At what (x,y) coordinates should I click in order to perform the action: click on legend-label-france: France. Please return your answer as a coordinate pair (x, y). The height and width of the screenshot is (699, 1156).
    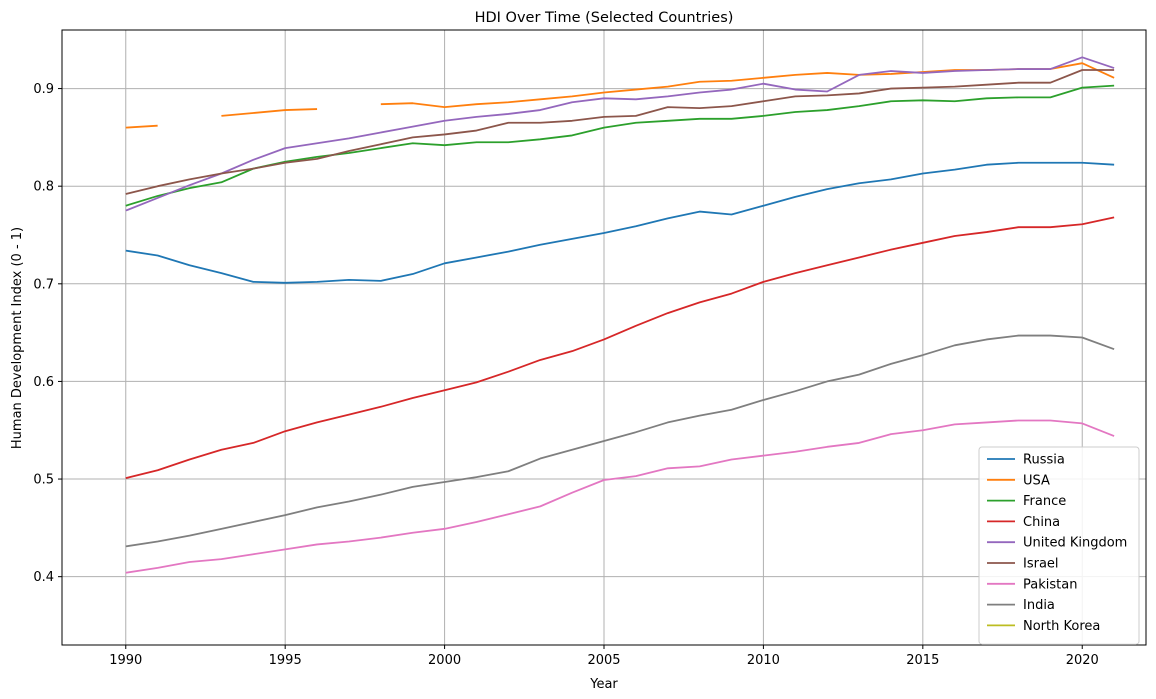
    Looking at the image, I should click on (1044, 501).